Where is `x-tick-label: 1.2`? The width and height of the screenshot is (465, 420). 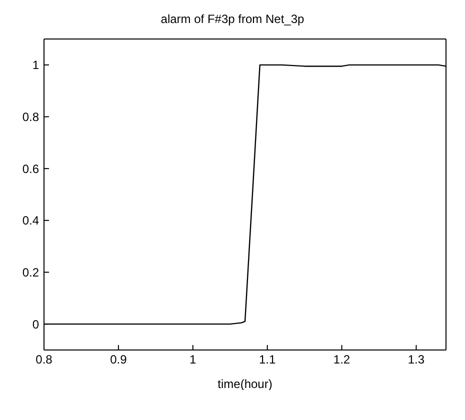 x-tick-label: 1.2 is located at coordinates (341, 359).